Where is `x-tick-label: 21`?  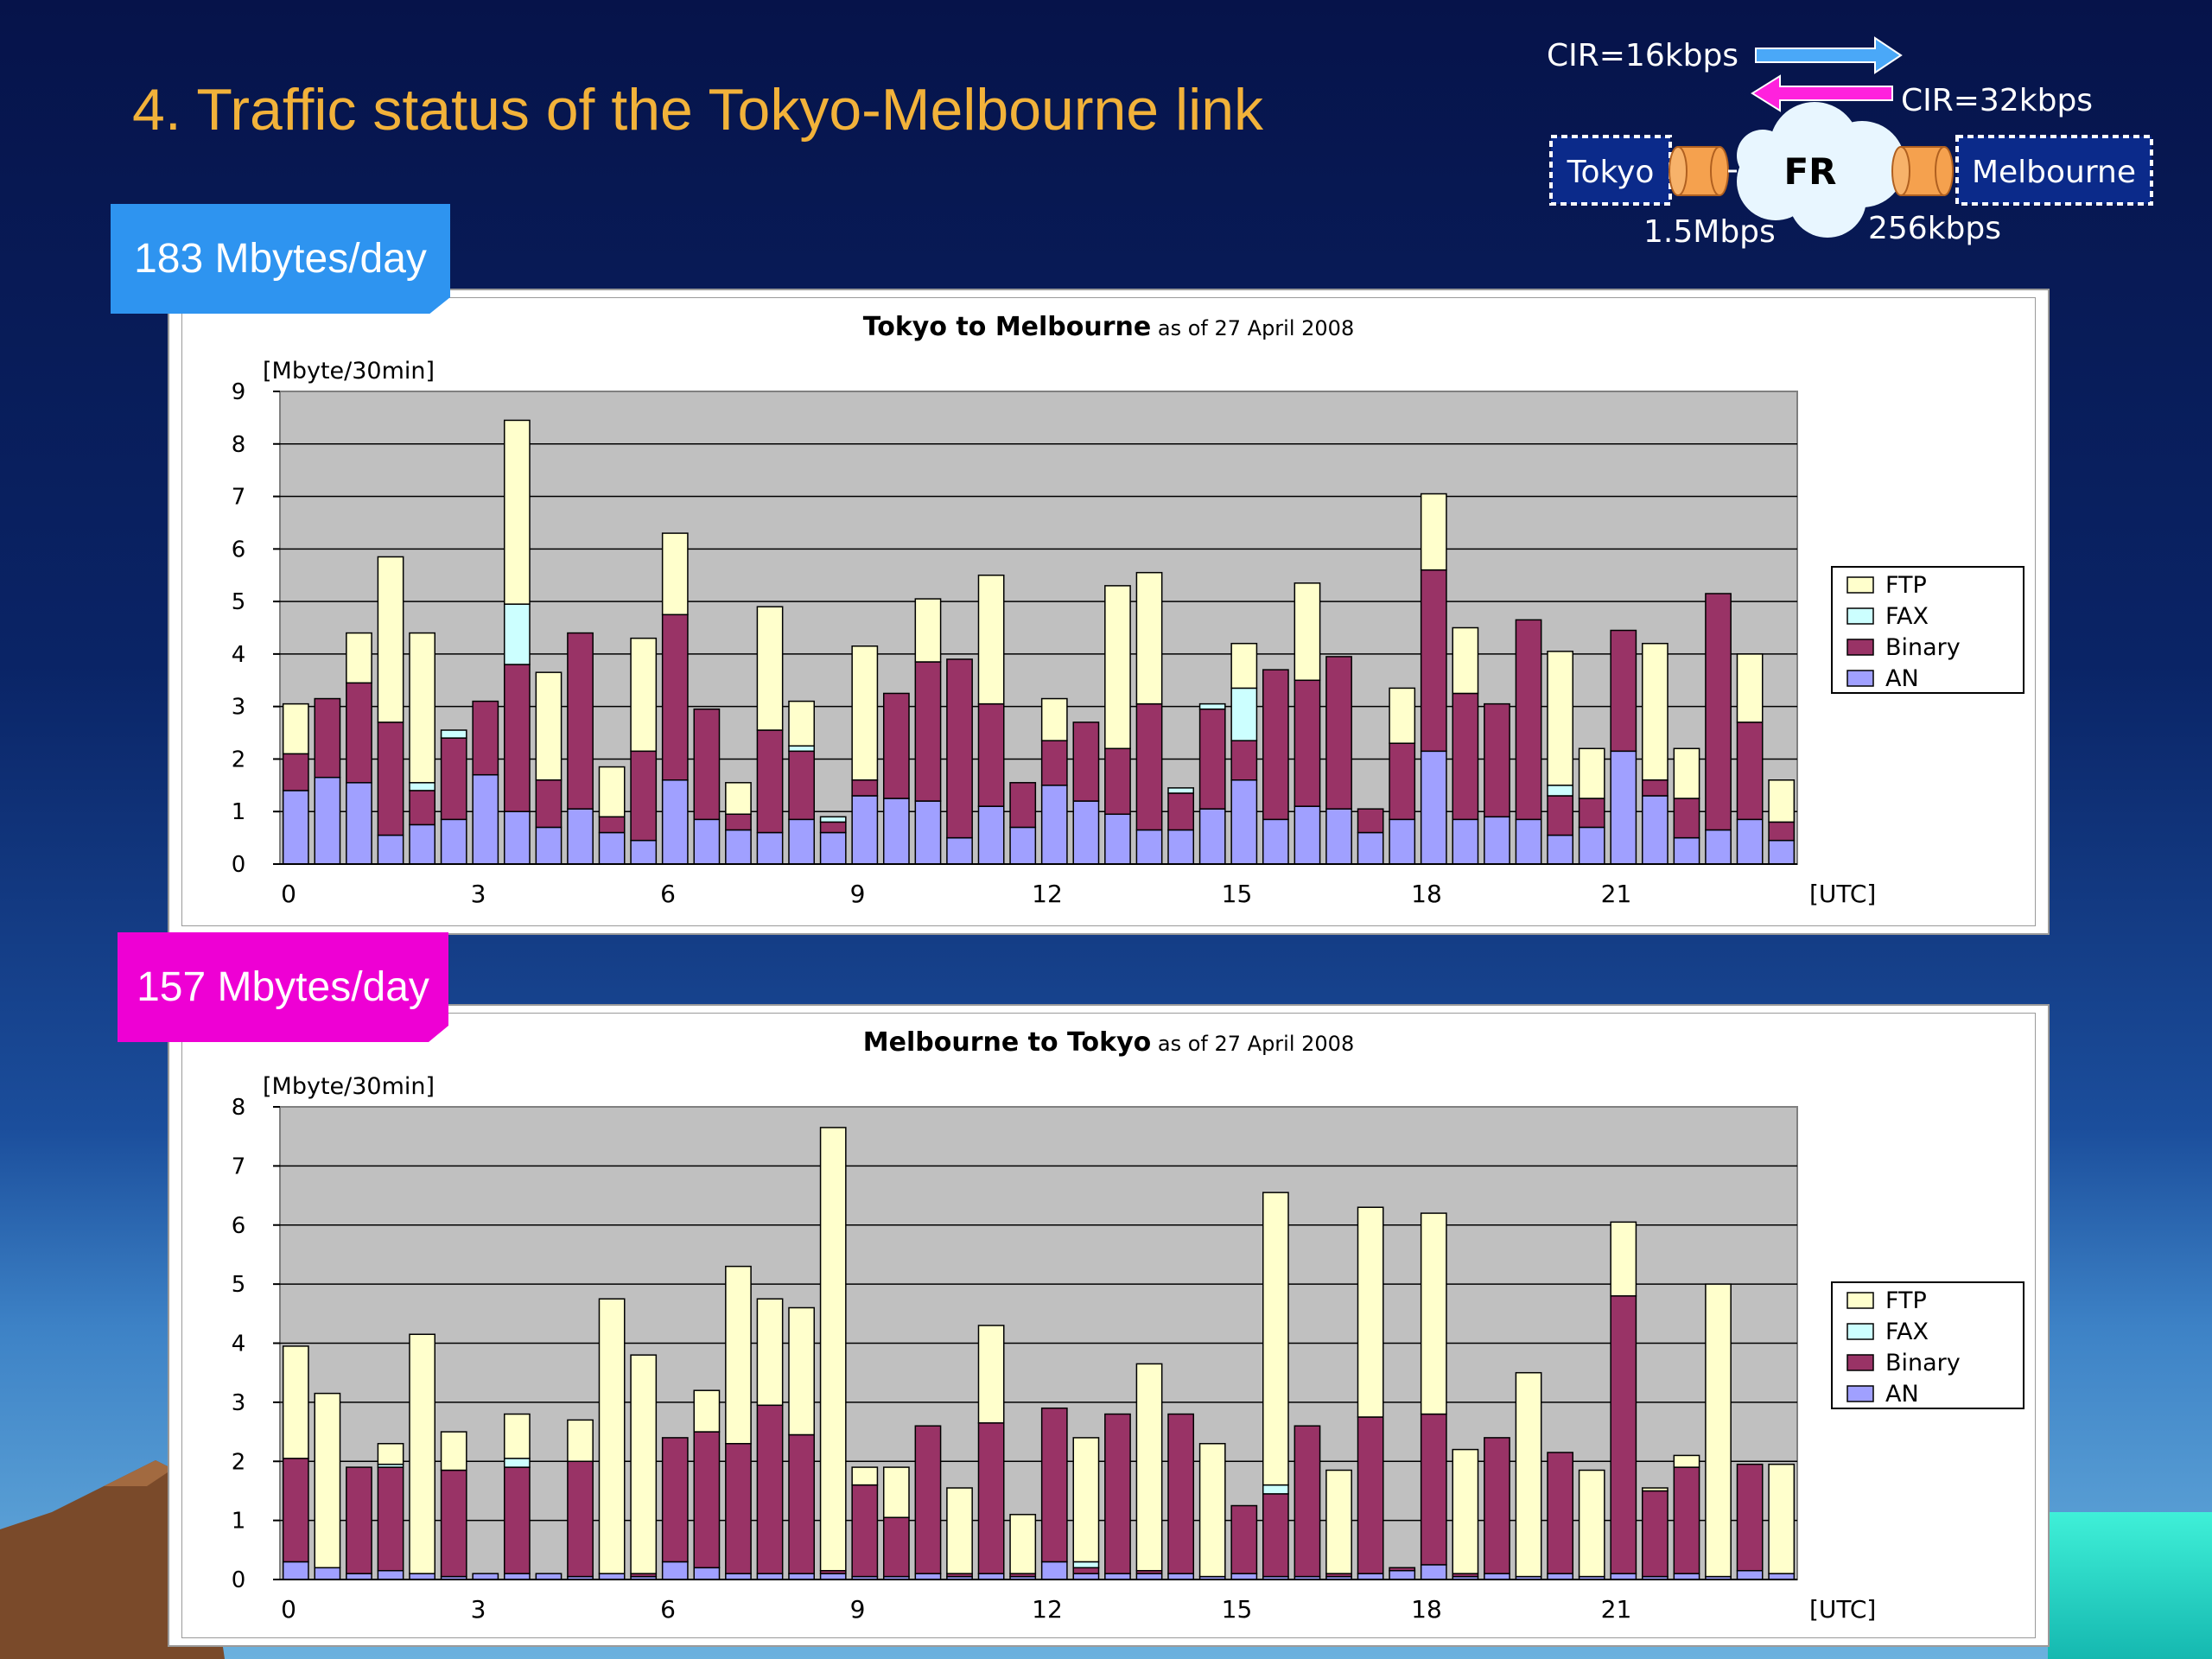
x-tick-label: 21 is located at coordinates (1616, 1609).